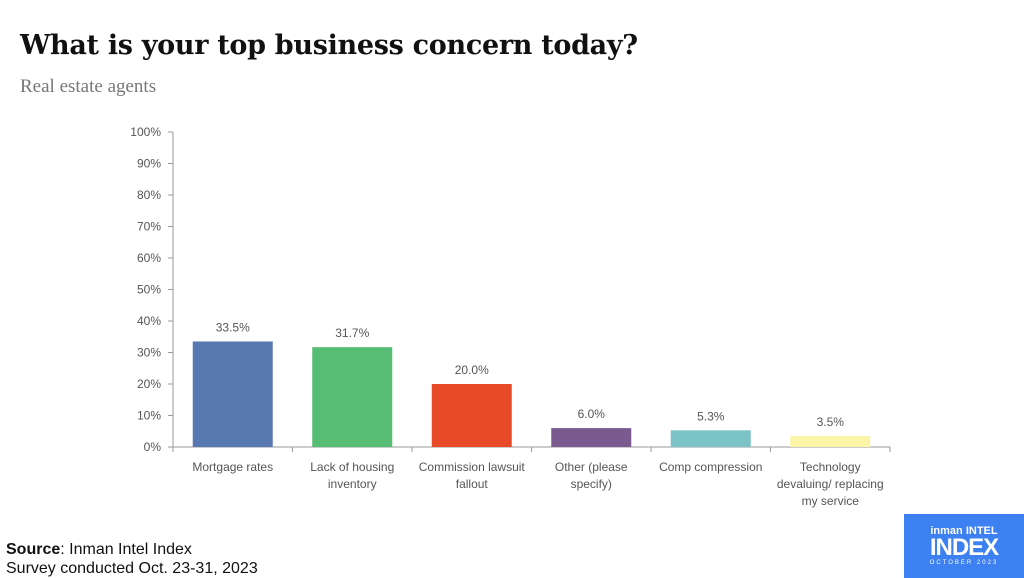  I want to click on y-tick-label: 90%, so click(149, 164).